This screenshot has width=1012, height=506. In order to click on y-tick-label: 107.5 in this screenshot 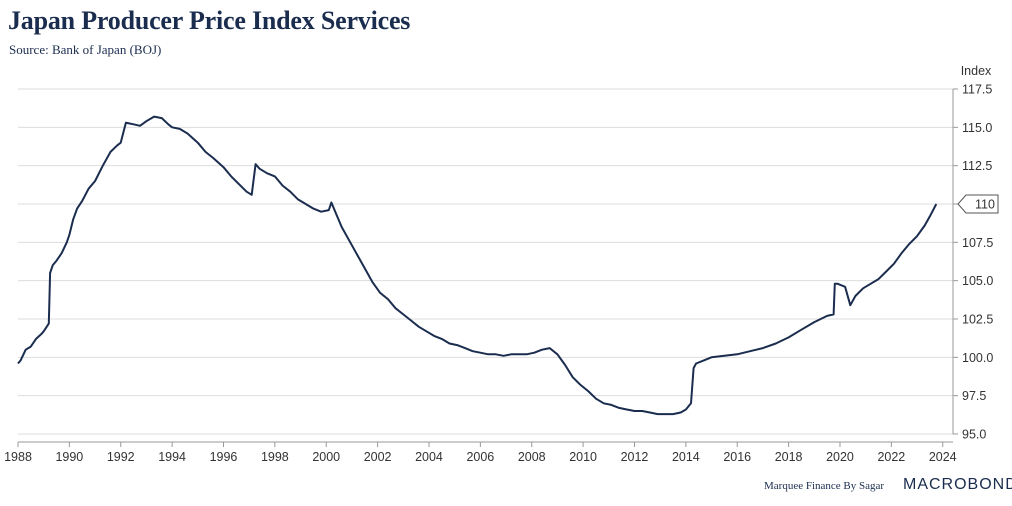, I will do `click(977, 243)`.